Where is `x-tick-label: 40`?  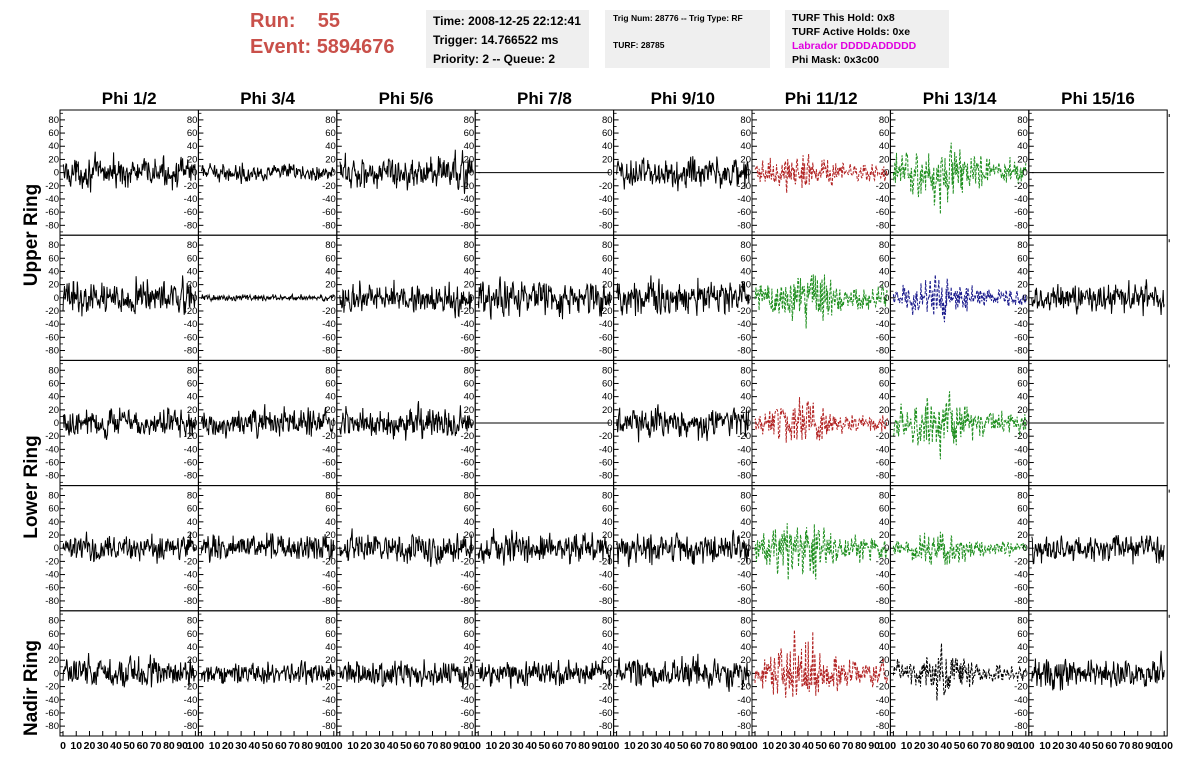 x-tick-label: 40 is located at coordinates (393, 746).